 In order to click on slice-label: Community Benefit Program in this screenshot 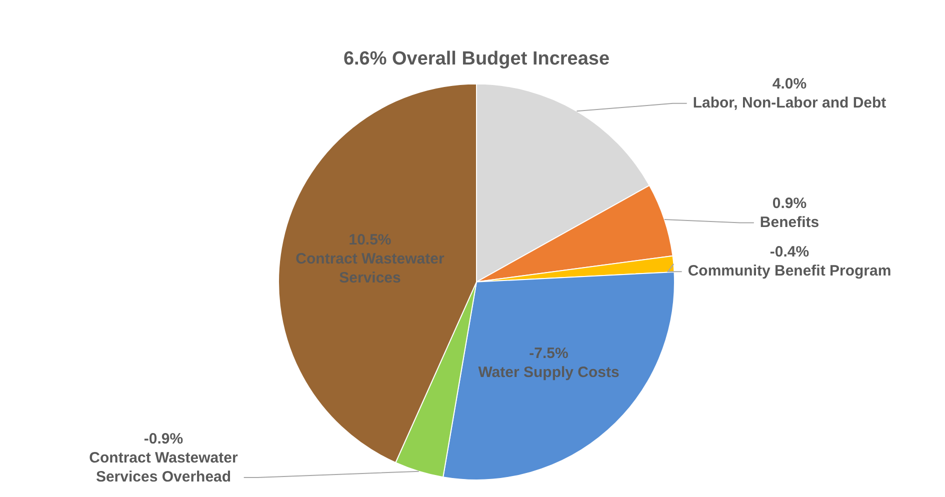, I will do `click(790, 271)`.